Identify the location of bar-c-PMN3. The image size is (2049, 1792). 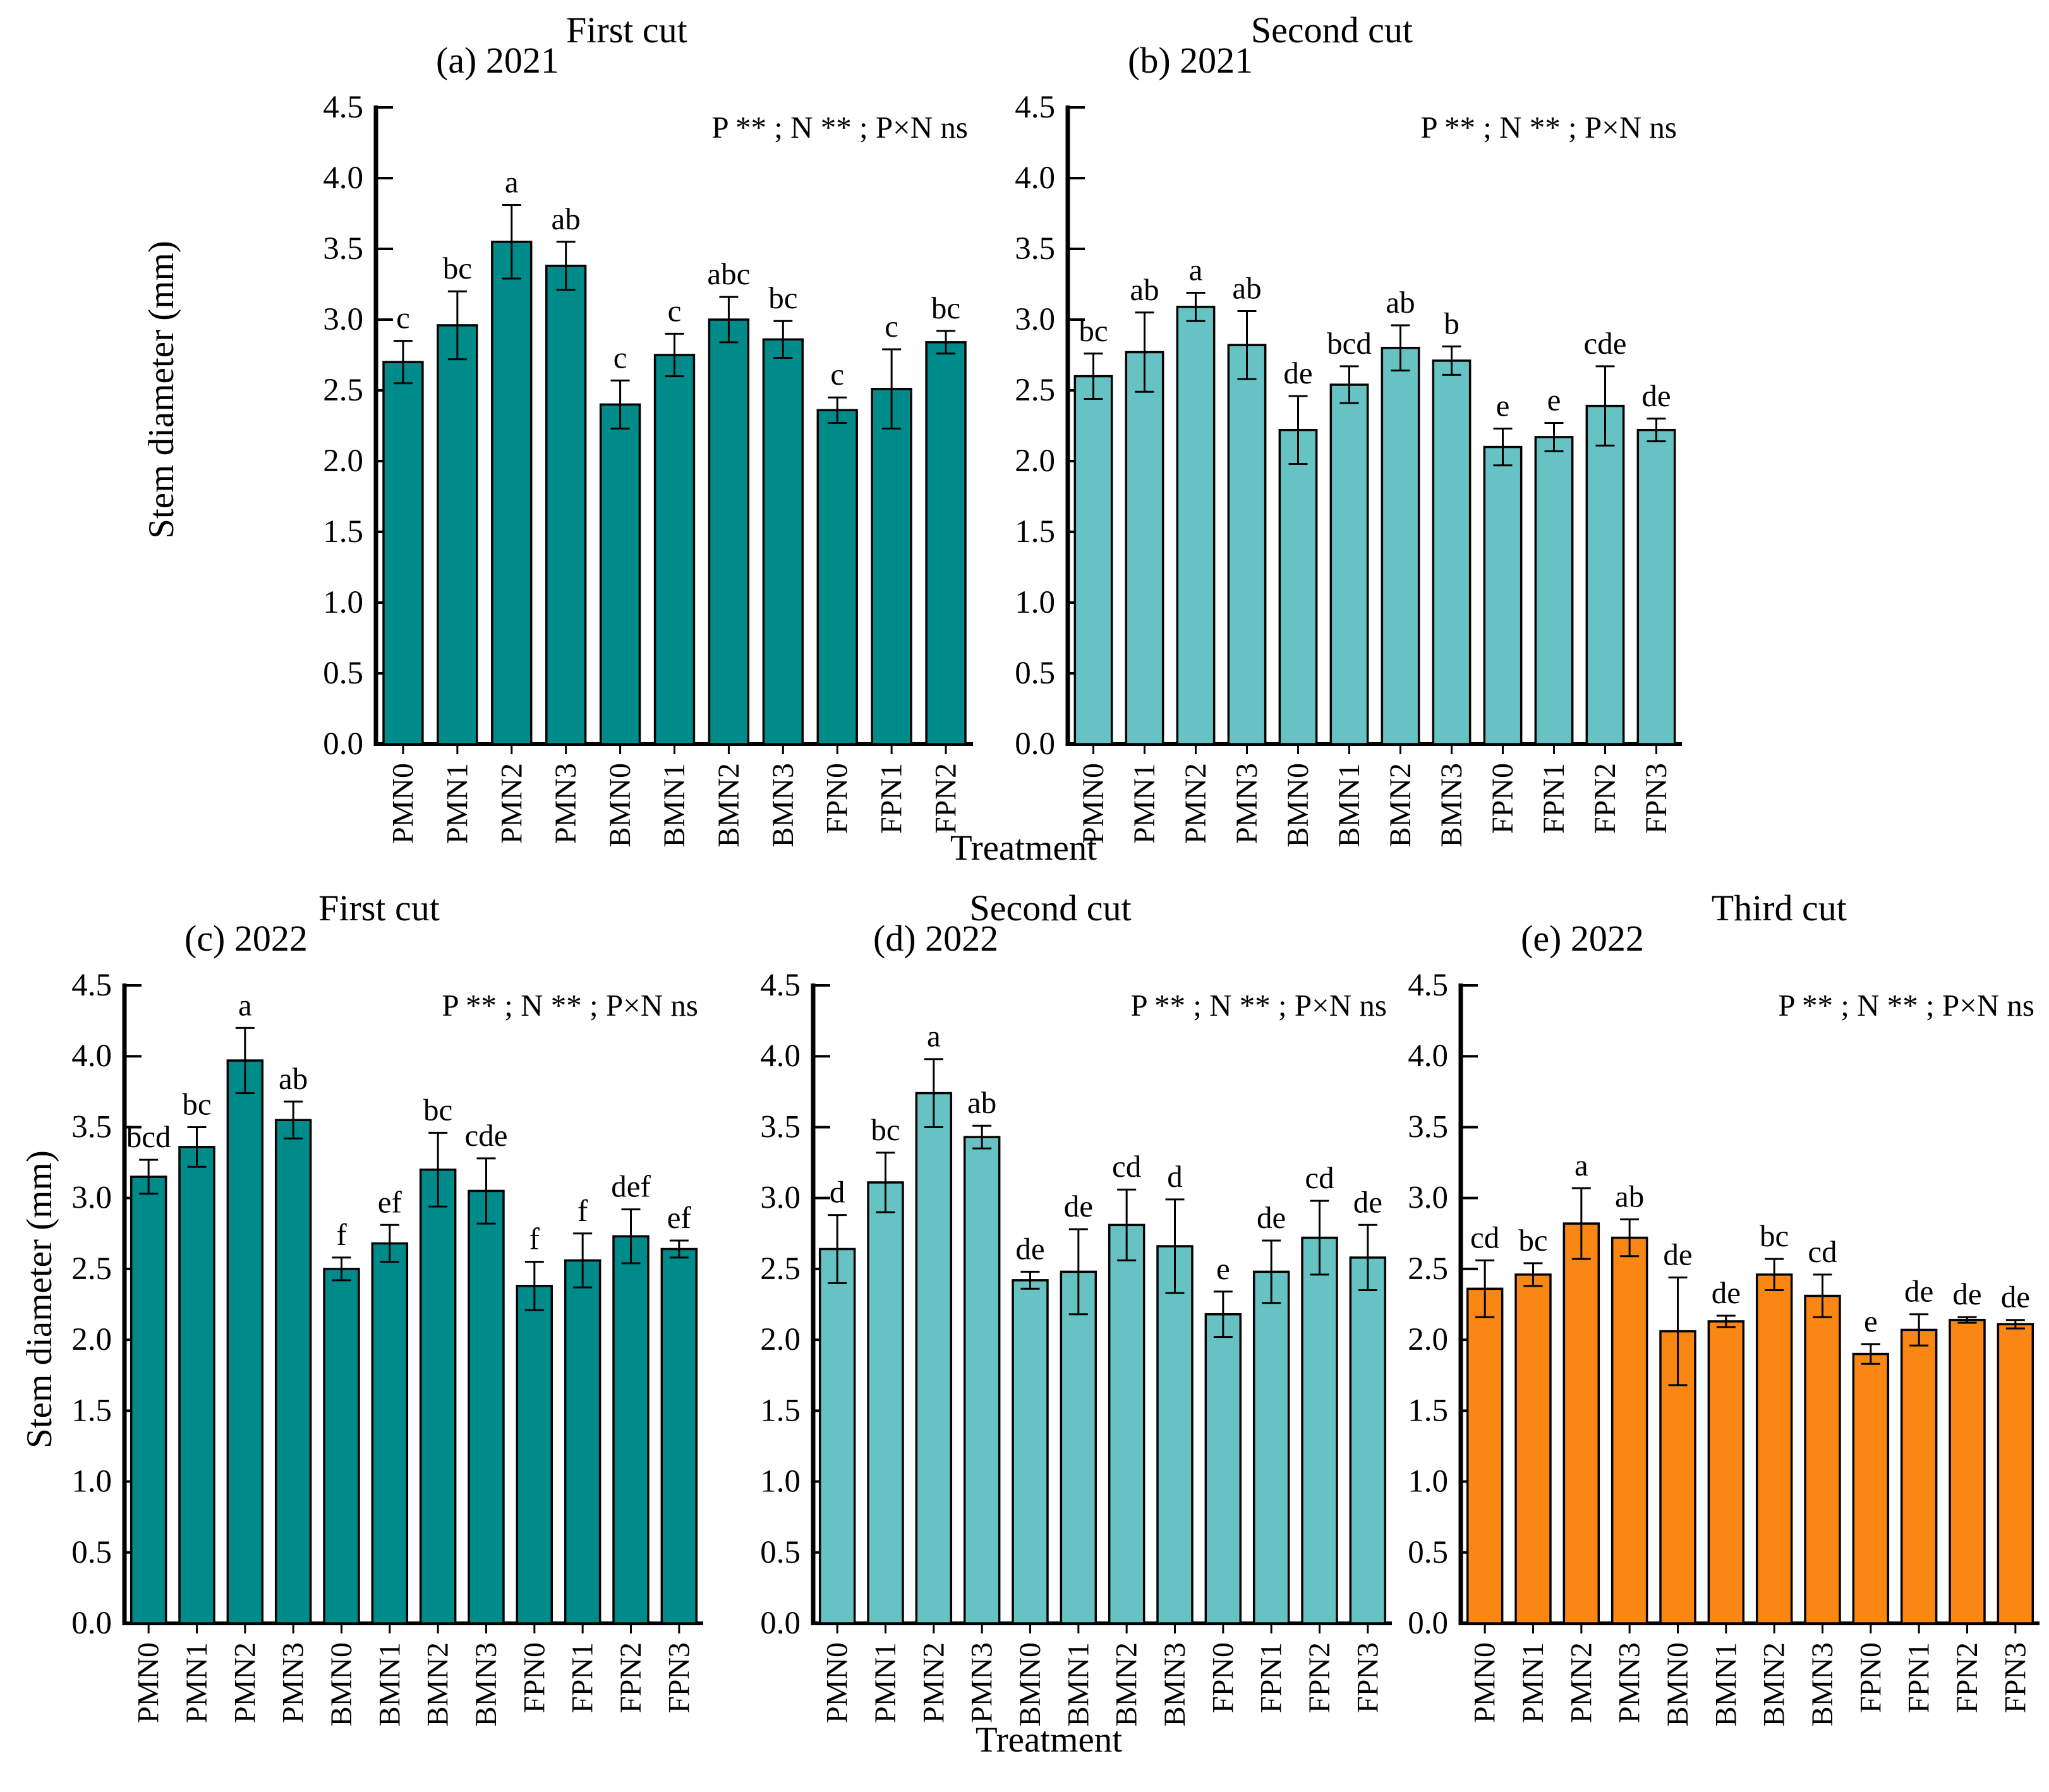
(293, 1372).